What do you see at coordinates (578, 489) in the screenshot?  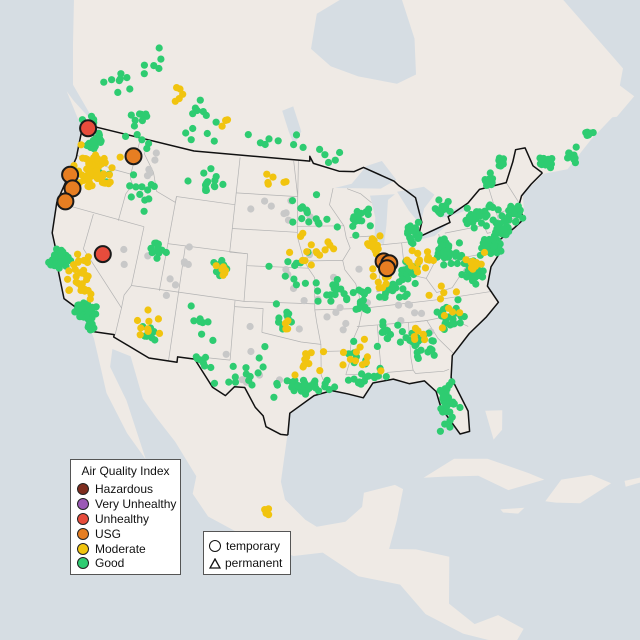 I see `hispaniola-land` at bounding box center [578, 489].